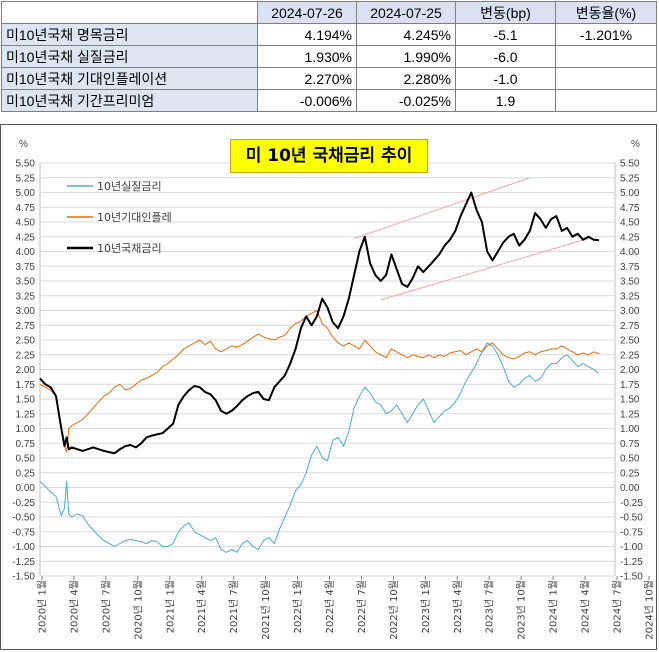 This screenshot has width=659, height=652. I want to click on y-tick-label-left: 3.75, so click(26, 267).